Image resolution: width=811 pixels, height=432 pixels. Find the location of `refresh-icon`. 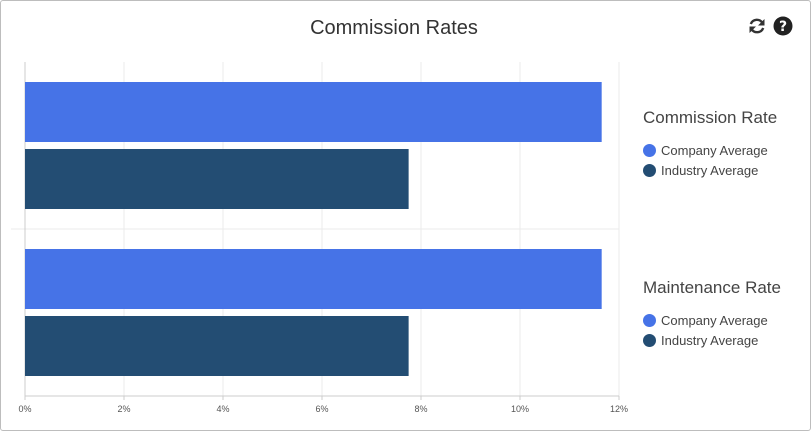

refresh-icon is located at coordinates (757, 26).